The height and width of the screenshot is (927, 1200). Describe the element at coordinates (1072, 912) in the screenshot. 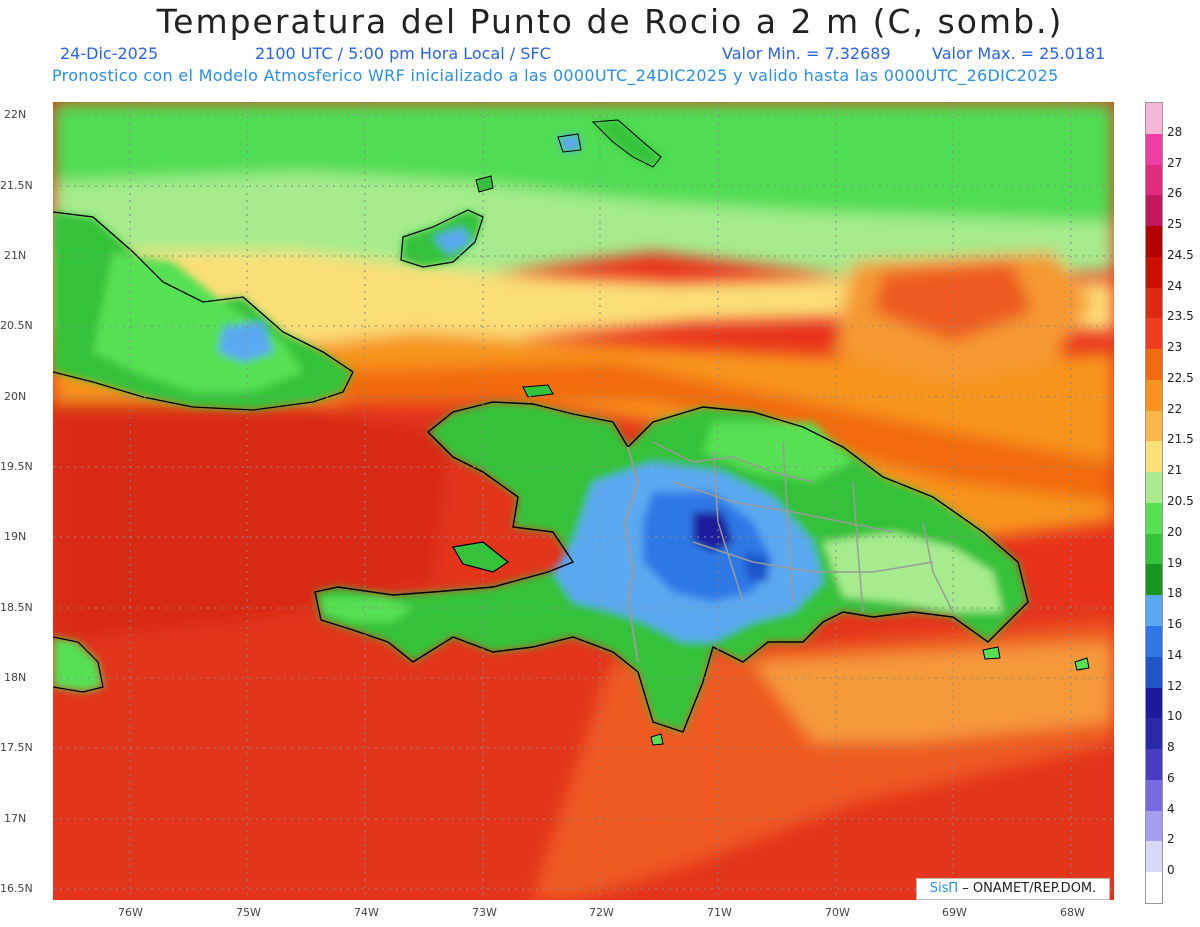

I see `lon-label-68w: 68W` at that location.